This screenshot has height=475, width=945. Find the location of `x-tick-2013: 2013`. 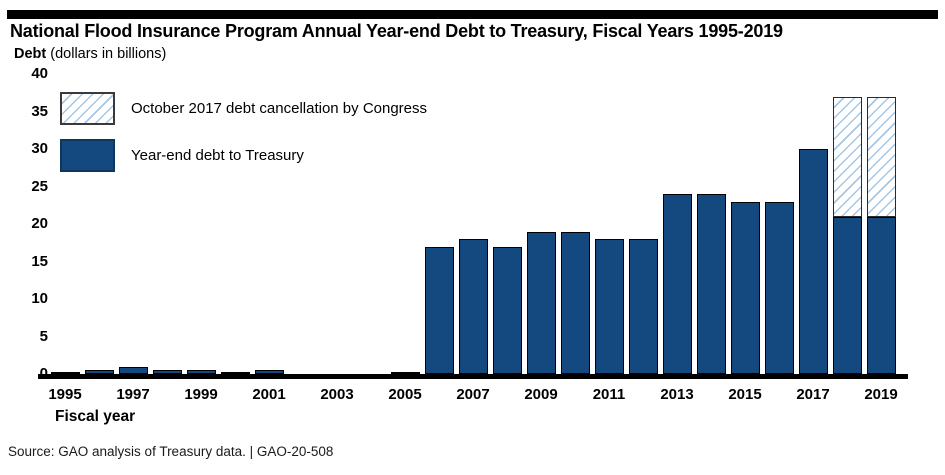

x-tick-2013: 2013 is located at coordinates (677, 394).